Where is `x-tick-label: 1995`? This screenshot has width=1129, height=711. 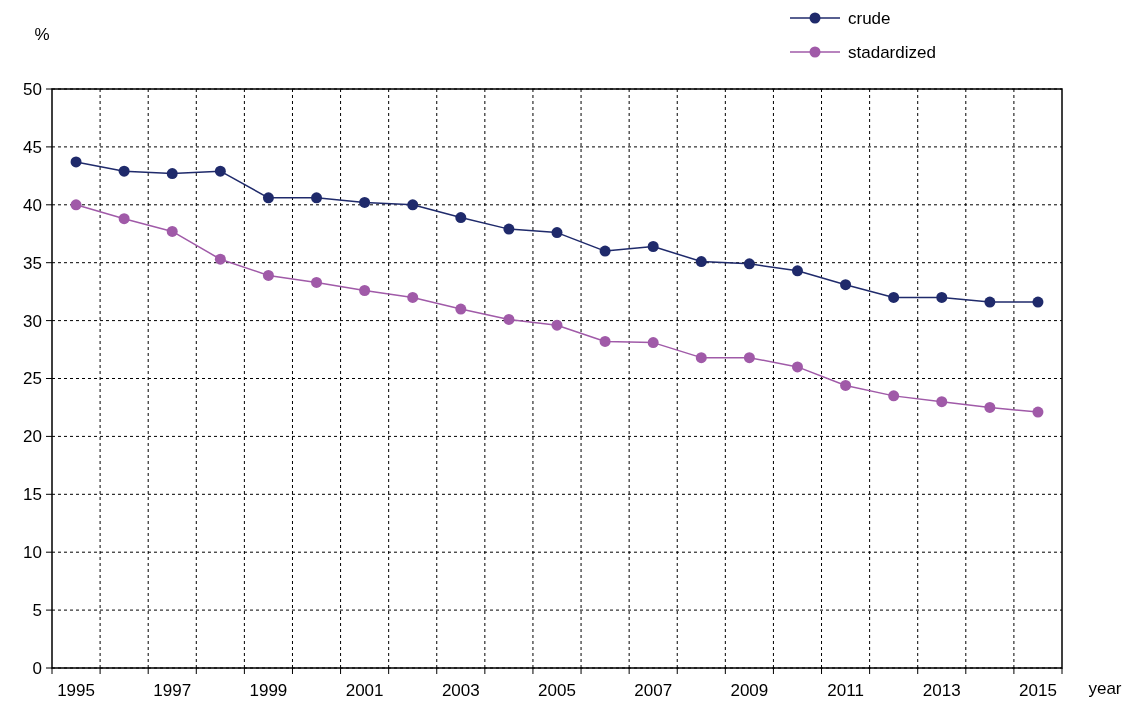
x-tick-label: 1995 is located at coordinates (76, 690).